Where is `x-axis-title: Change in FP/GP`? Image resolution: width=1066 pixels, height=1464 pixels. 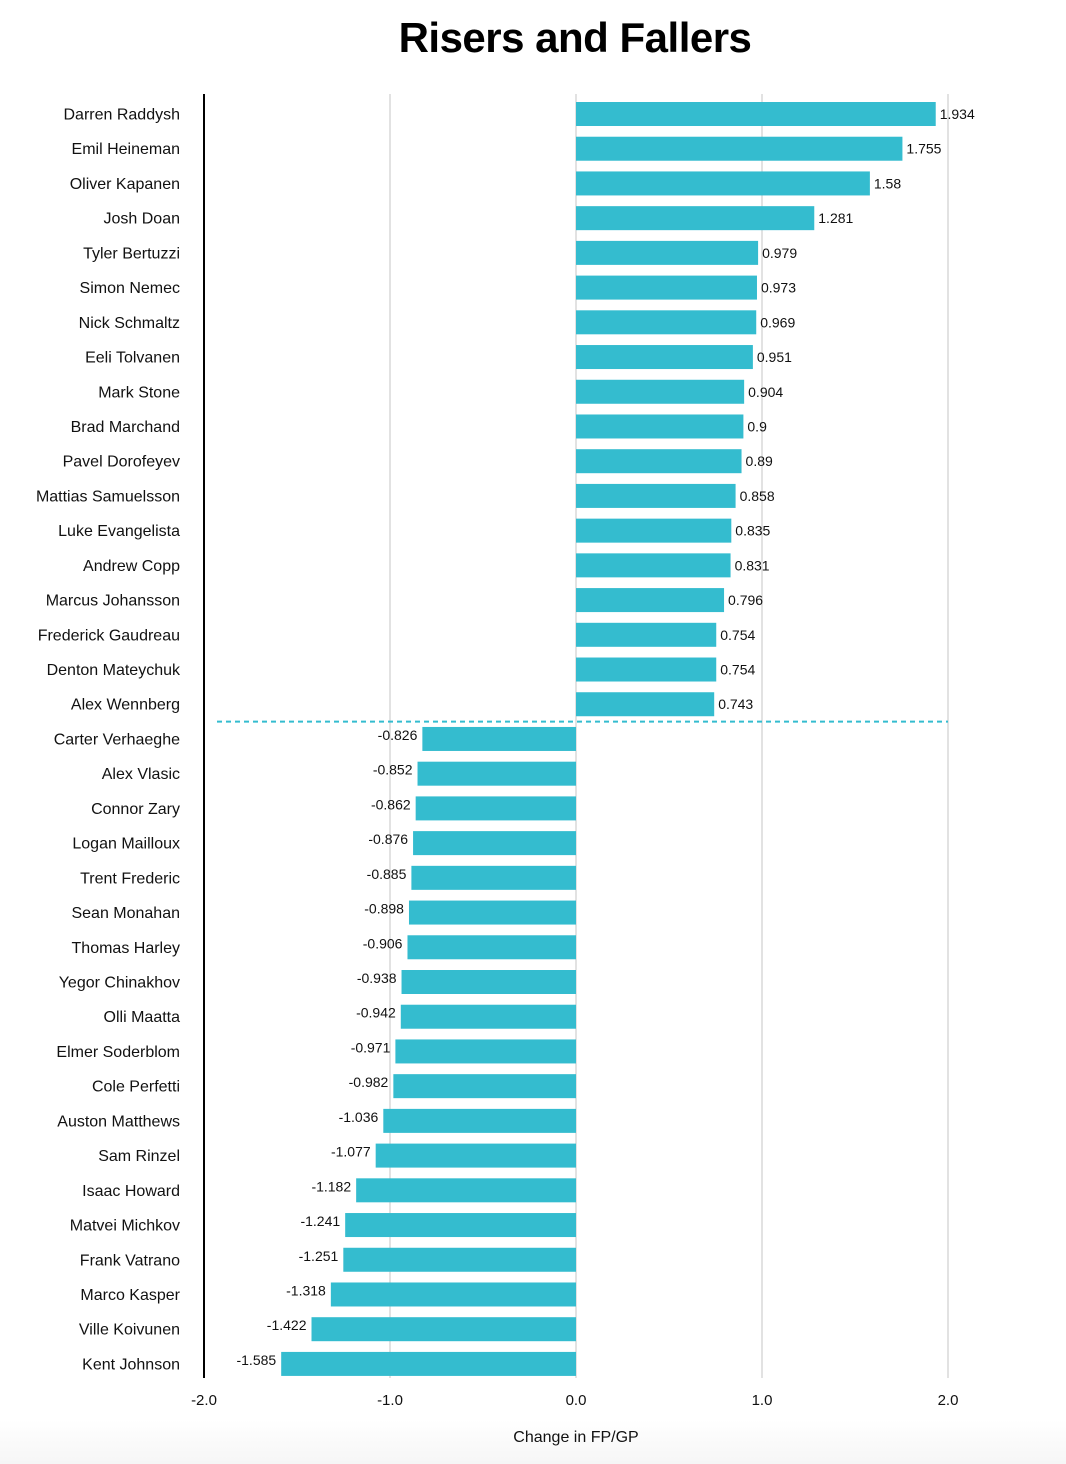 x-axis-title: Change in FP/GP is located at coordinates (575, 1437).